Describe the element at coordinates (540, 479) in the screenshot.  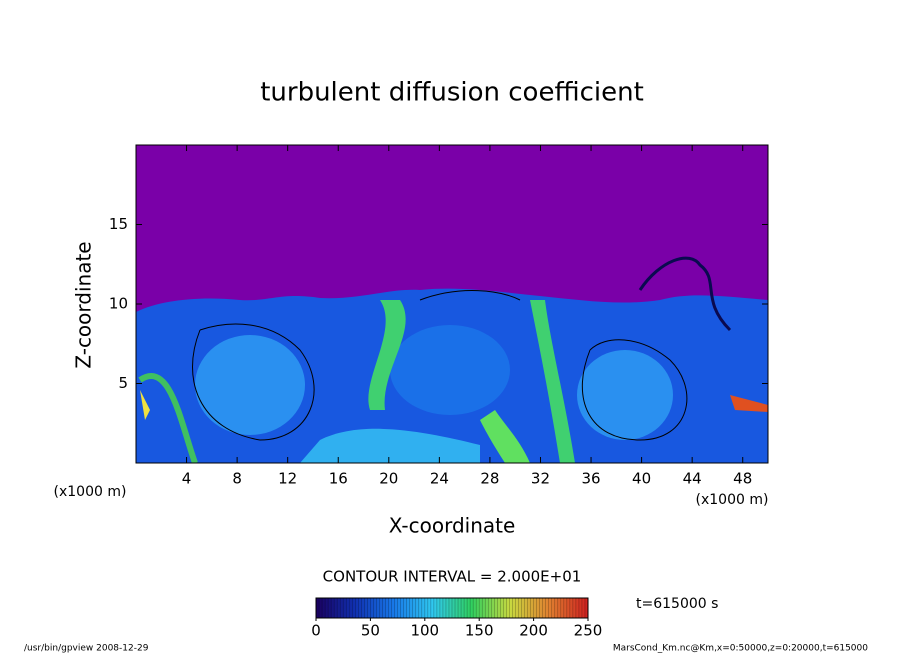
I see `x-tick-label: 32` at that location.